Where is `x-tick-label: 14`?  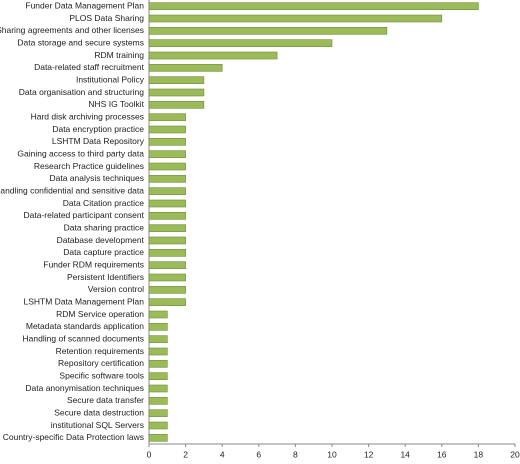
x-tick-label: 14 is located at coordinates (405, 454).